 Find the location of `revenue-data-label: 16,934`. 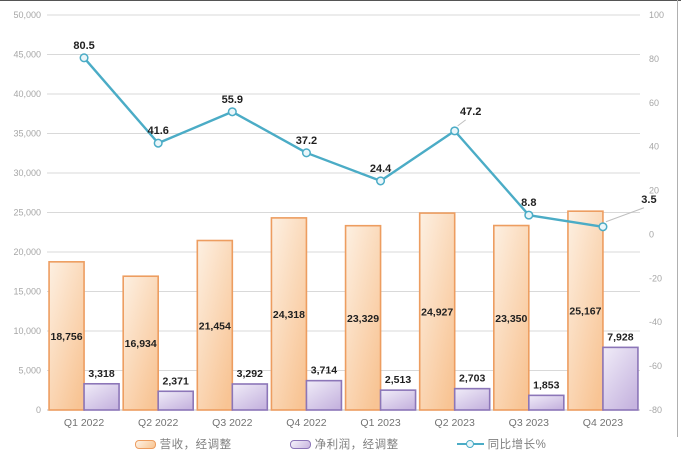

revenue-data-label: 16,934 is located at coordinates (141, 344).